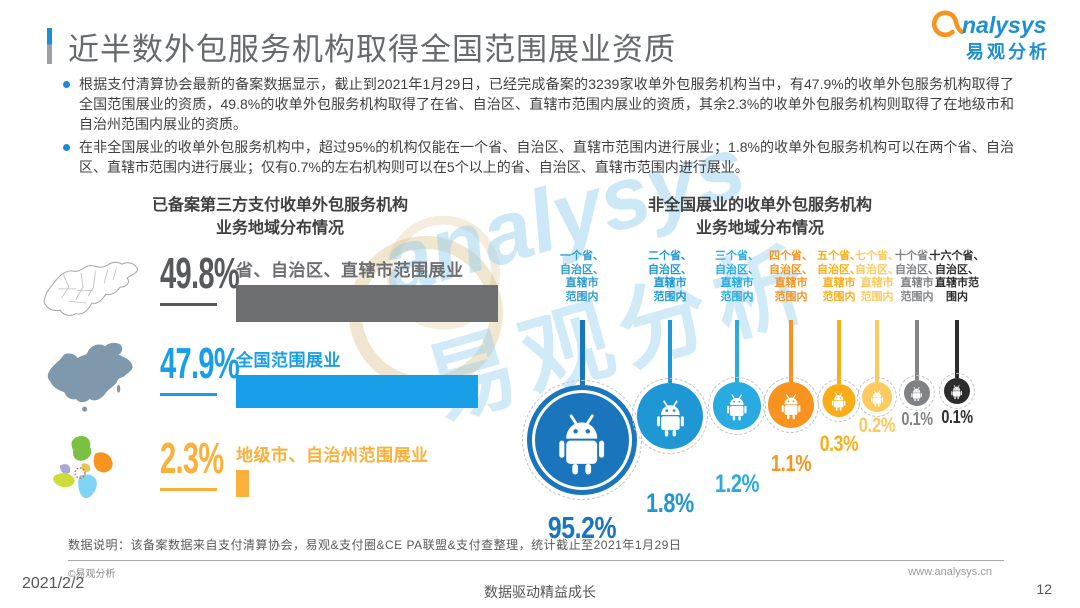 Image resolution: width=1080 pixels, height=608 pixels. Describe the element at coordinates (90, 377) in the screenshot. I see `china-map-icon` at that location.